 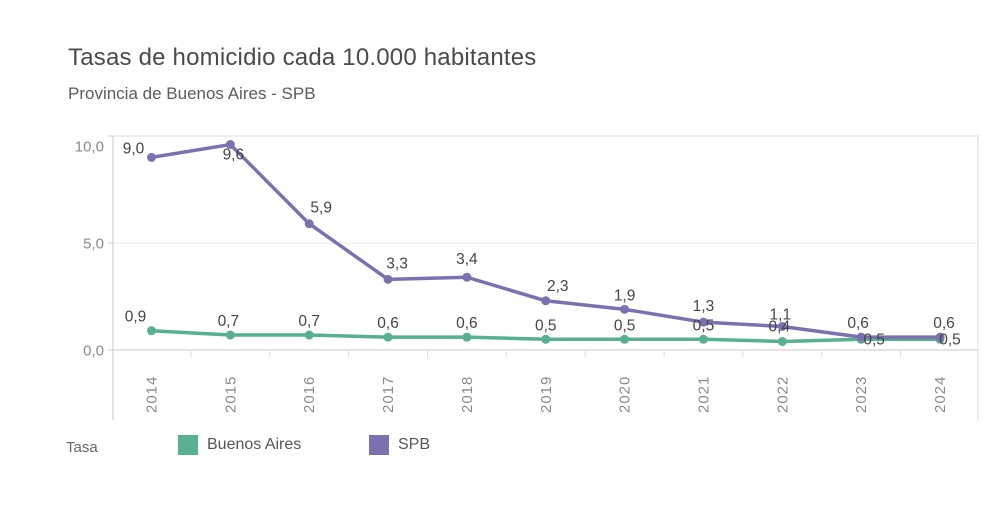 I want to click on legend-item-spb: SPB, so click(x=399, y=445).